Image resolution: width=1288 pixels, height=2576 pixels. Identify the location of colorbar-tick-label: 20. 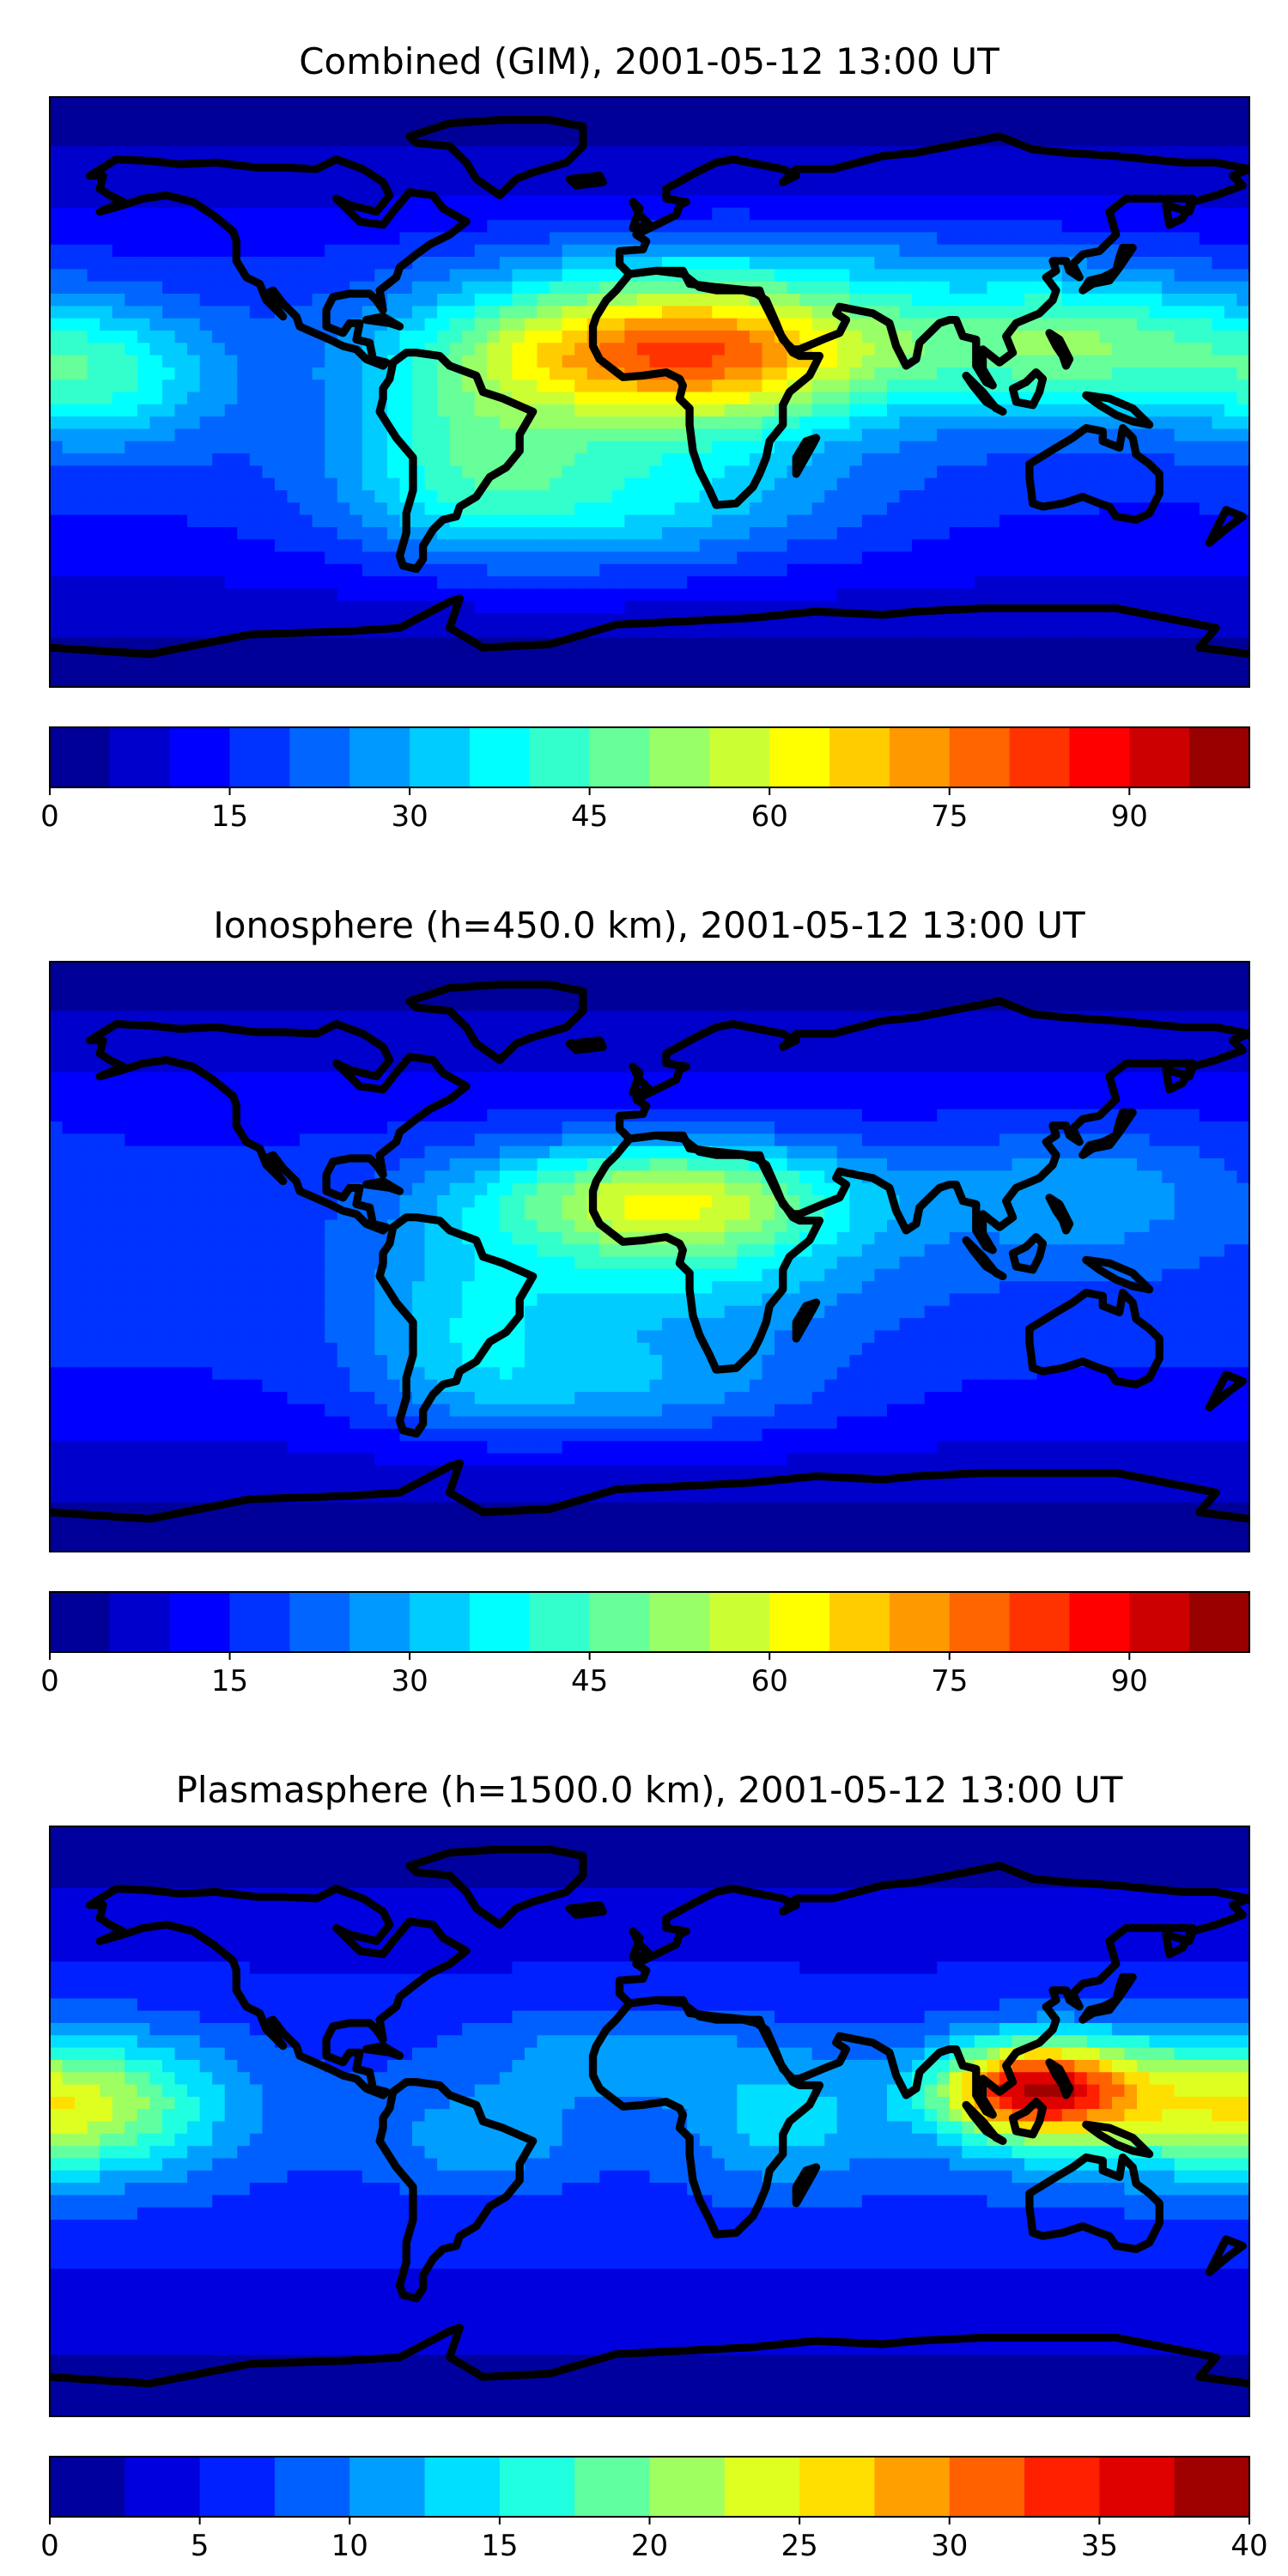
(649, 2546).